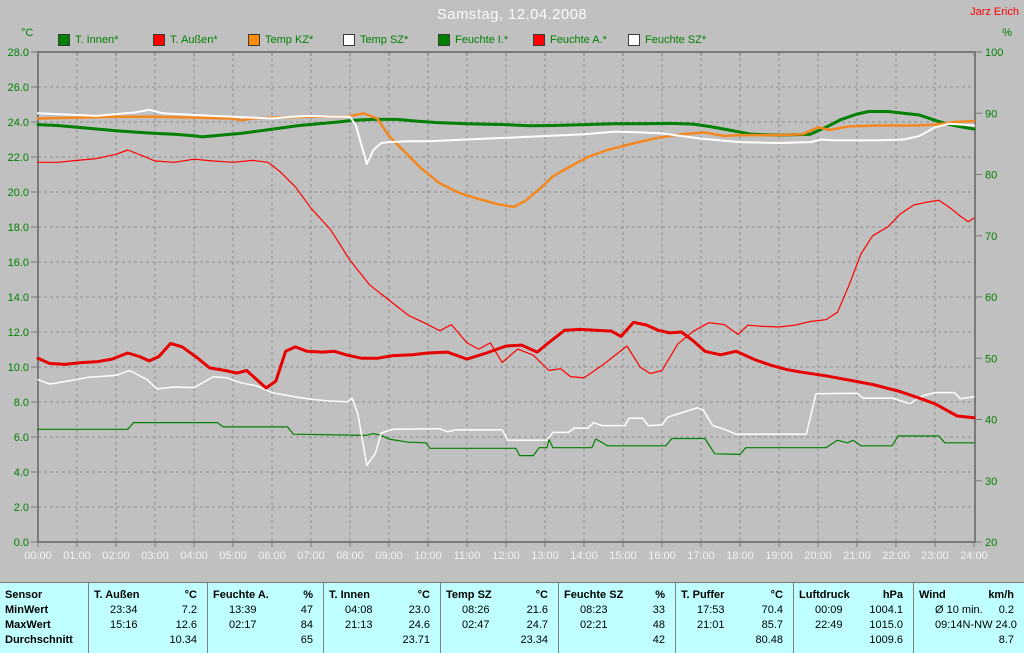 The height and width of the screenshot is (653, 1024). I want to click on table-header: Wind km/h, so click(969, 595).